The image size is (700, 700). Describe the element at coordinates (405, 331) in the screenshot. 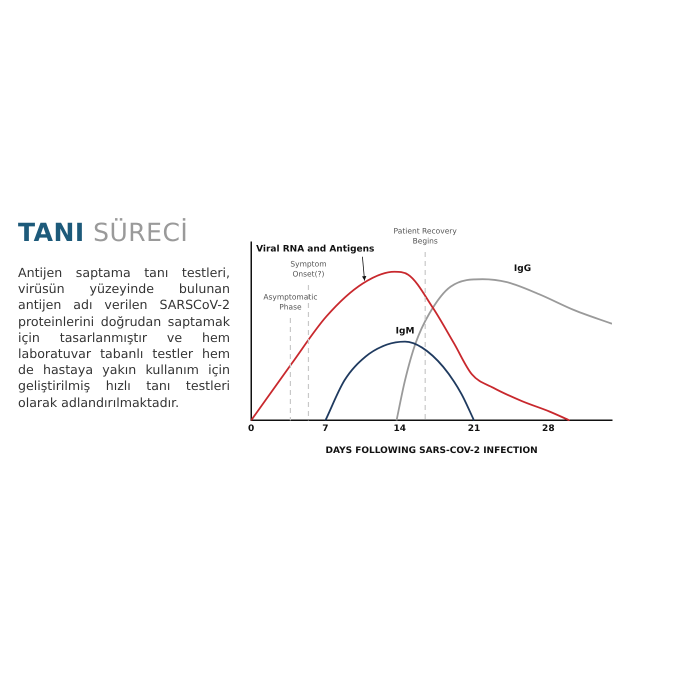

I see `series-label: IgM` at that location.